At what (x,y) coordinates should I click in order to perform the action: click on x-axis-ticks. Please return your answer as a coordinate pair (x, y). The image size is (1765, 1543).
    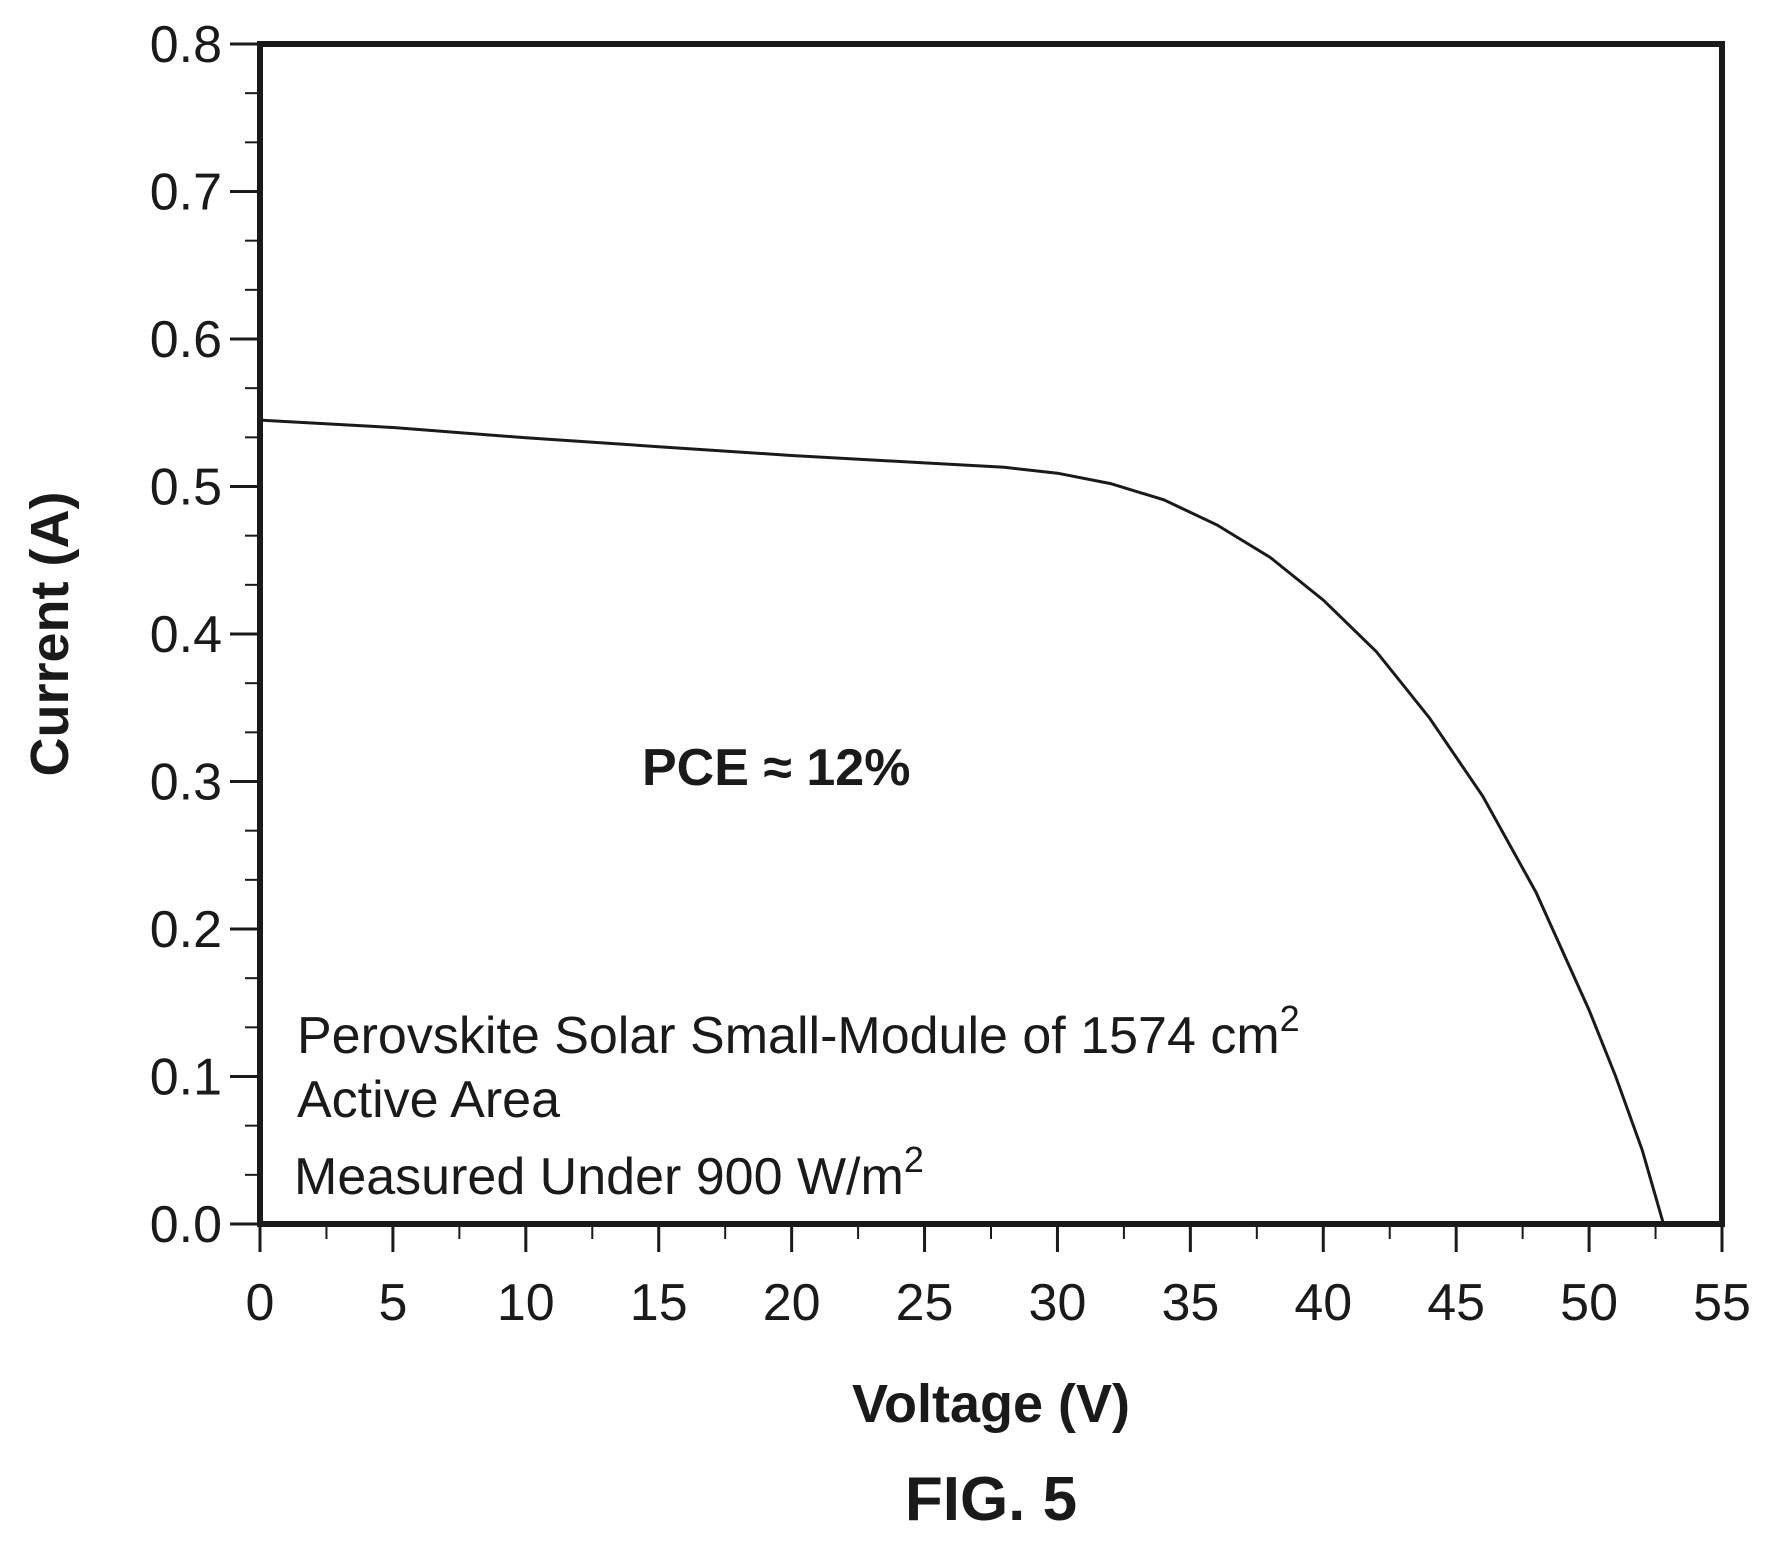
    Looking at the image, I should click on (991, 1238).